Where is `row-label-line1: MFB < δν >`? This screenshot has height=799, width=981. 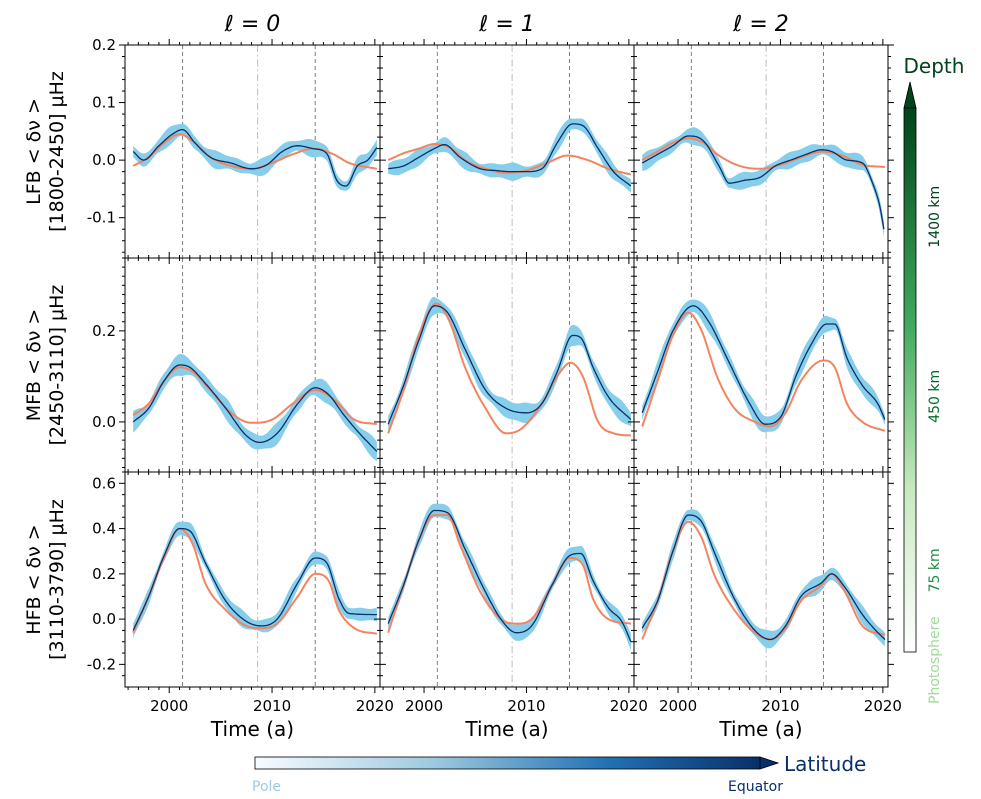 row-label-line1: MFB < δν > is located at coordinates (34, 365).